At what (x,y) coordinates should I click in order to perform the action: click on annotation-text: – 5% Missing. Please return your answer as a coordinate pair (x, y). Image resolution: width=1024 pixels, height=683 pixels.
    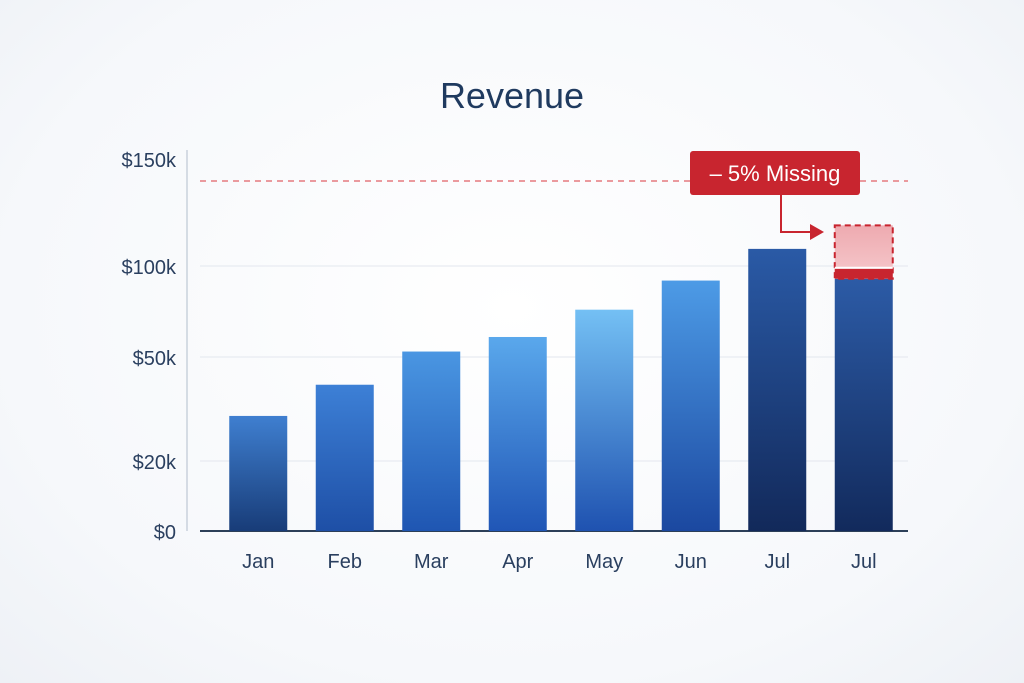
    Looking at the image, I should click on (775, 173).